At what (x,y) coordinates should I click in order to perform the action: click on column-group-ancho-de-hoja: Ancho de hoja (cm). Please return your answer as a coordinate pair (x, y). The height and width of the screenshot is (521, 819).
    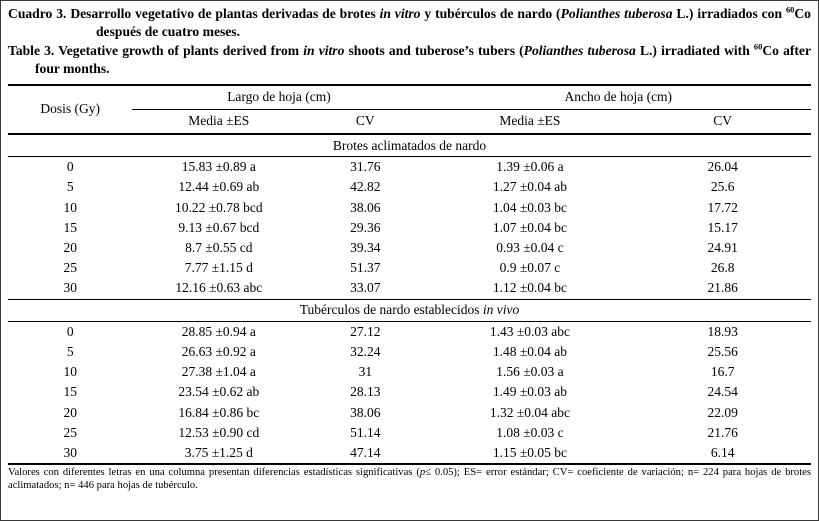
    Looking at the image, I should click on (618, 97).